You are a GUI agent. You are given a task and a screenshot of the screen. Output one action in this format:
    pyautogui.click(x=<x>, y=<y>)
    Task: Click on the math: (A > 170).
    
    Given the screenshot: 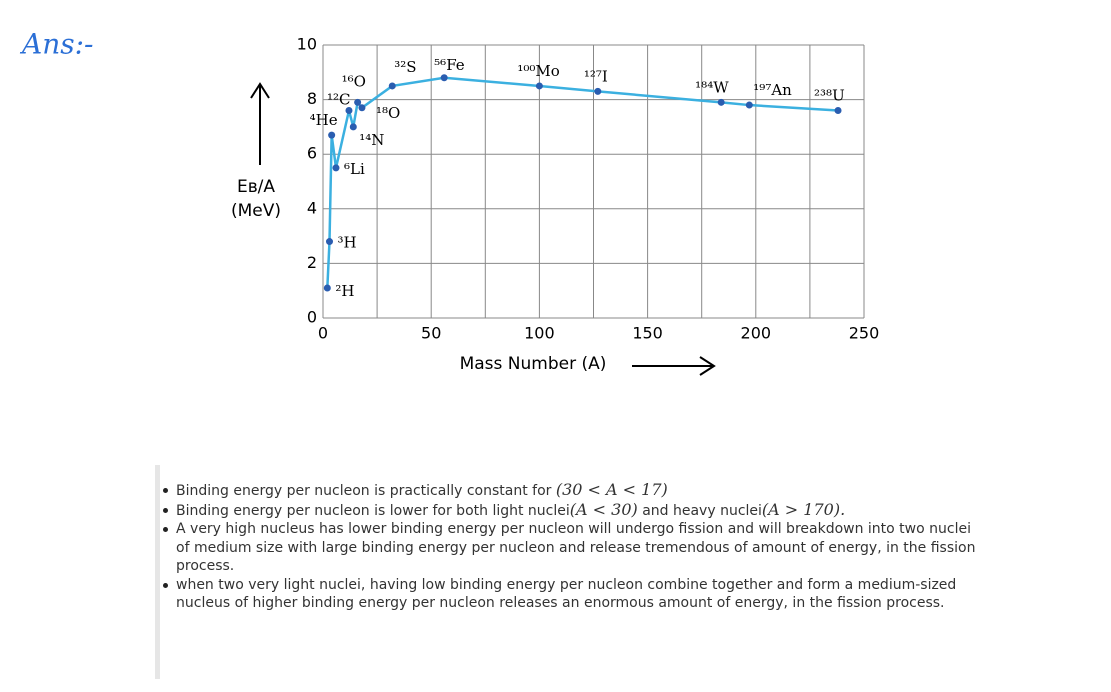 What is the action you would take?
    pyautogui.click(x=803, y=509)
    